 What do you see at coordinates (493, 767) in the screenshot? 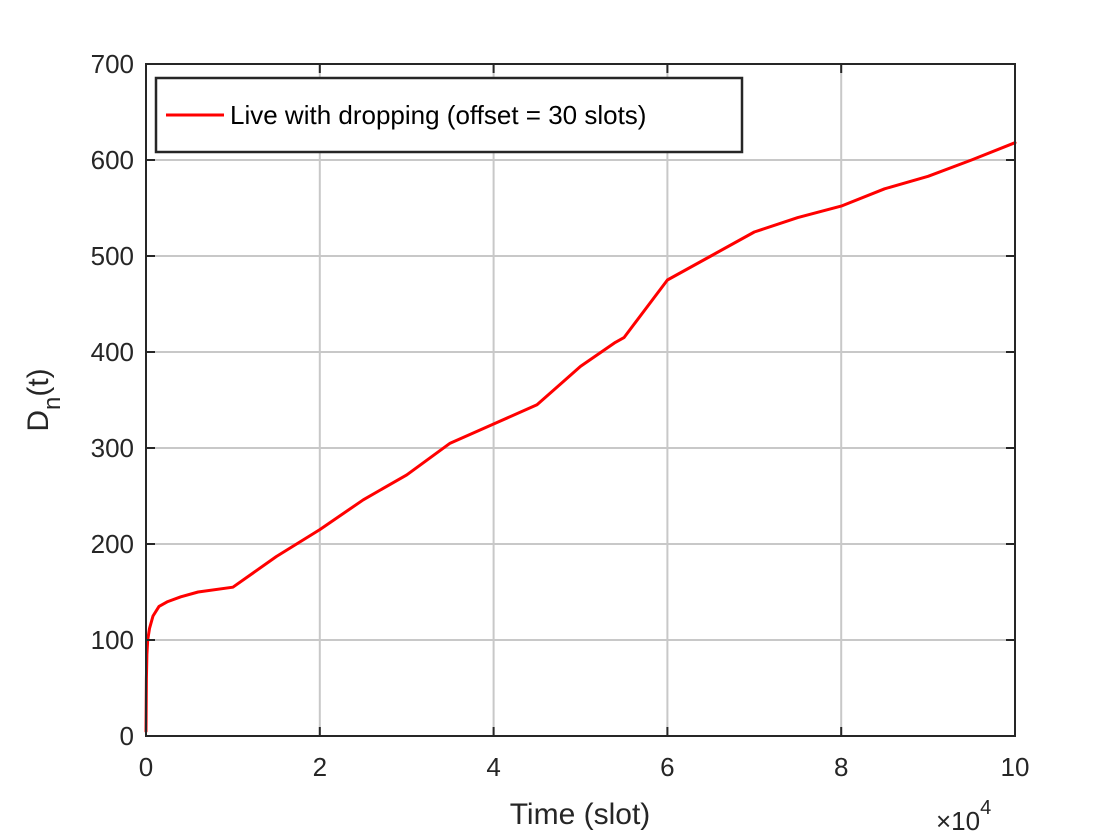
I see `x-tick-label: 4` at bounding box center [493, 767].